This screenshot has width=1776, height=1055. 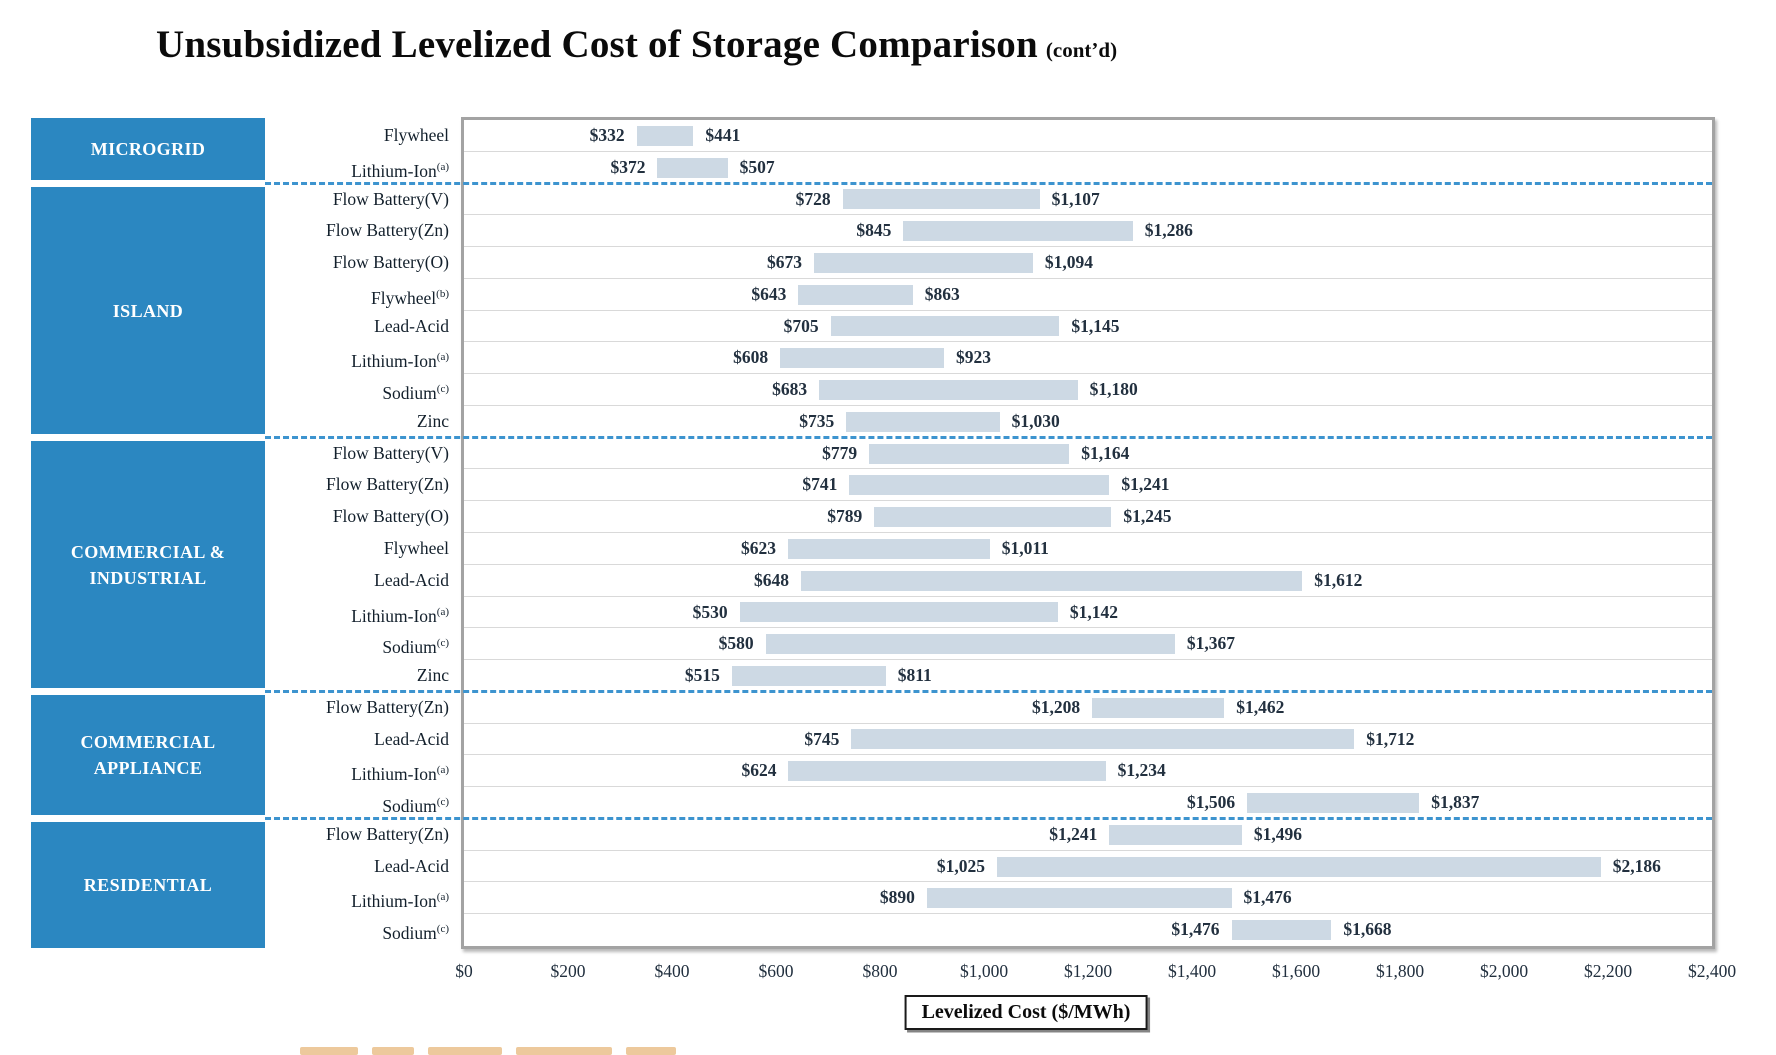 I want to click on x-axis-tick: $1,000, so click(x=984, y=971).